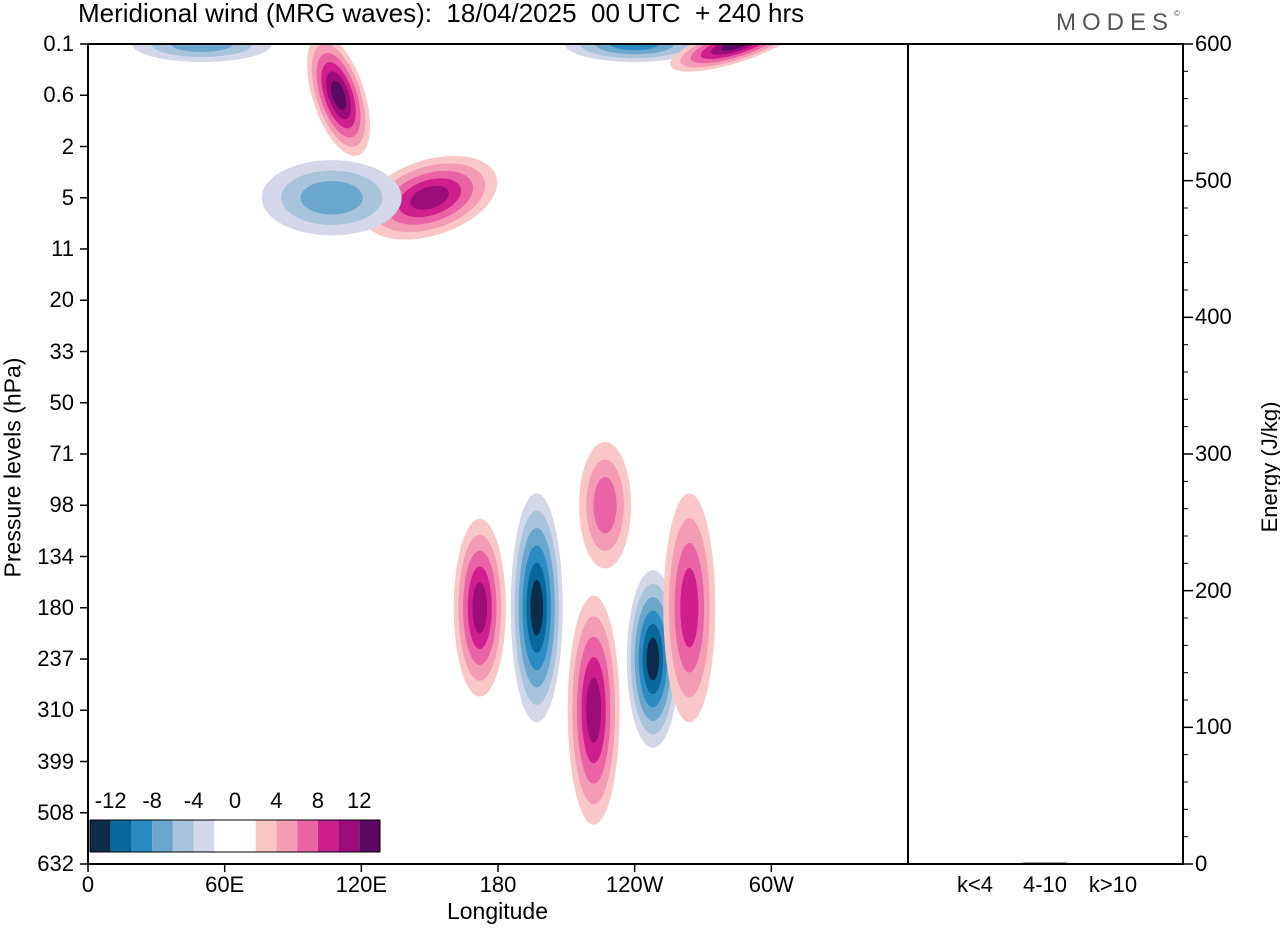 The height and width of the screenshot is (930, 1280). What do you see at coordinates (110, 800) in the screenshot?
I see `colorbar-label: -12` at bounding box center [110, 800].